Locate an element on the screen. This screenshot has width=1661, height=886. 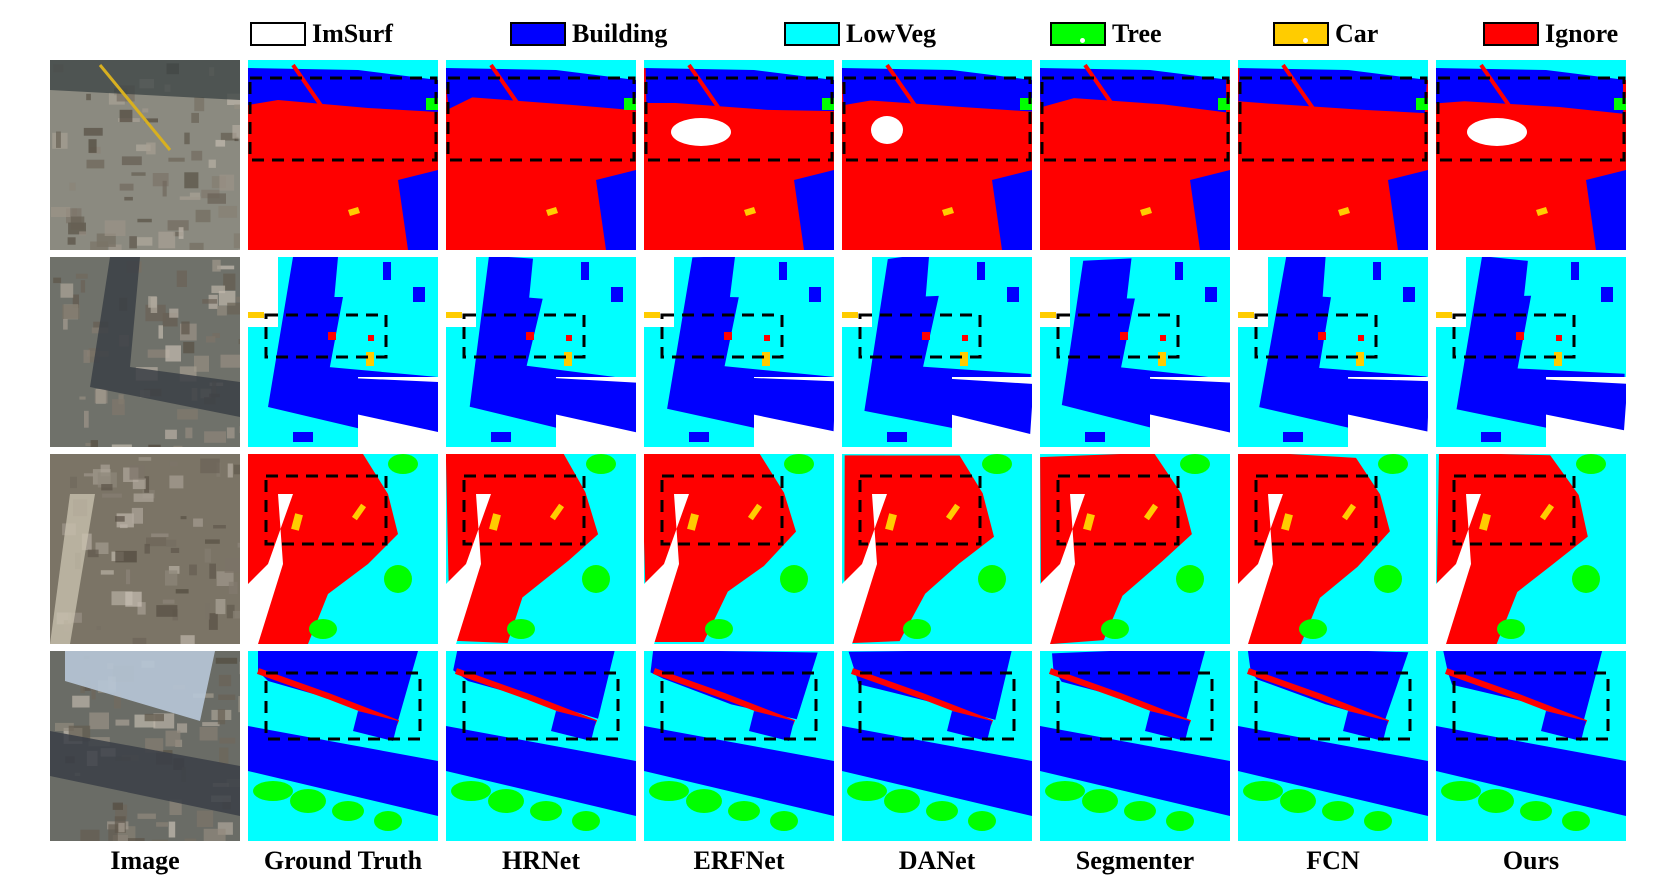
legend-label: Tree is located at coordinates (1137, 33).